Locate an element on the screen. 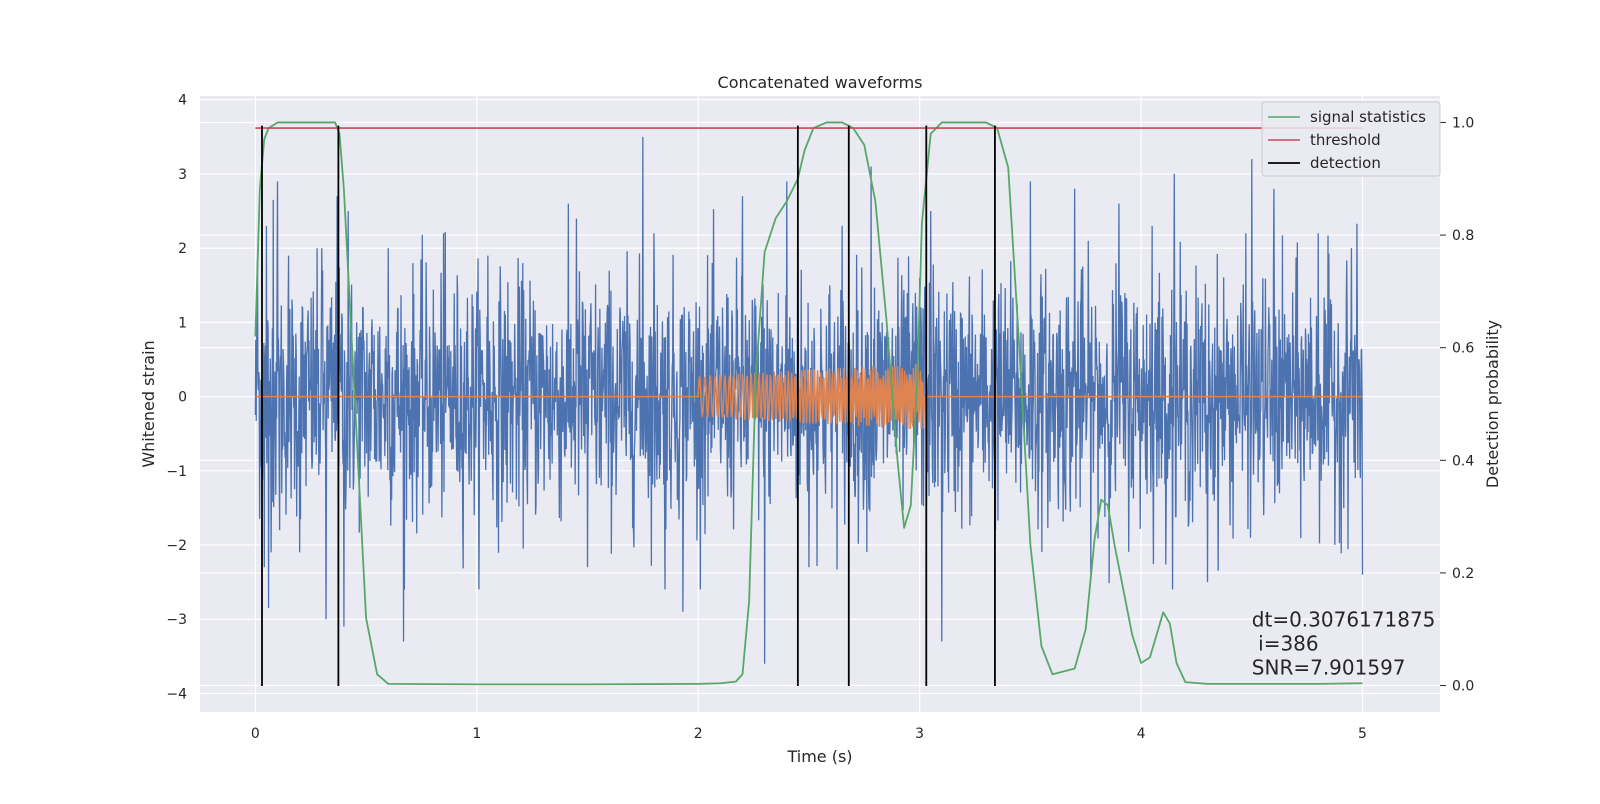 The image size is (1600, 804). y-tick-label: −1 is located at coordinates (176, 472).